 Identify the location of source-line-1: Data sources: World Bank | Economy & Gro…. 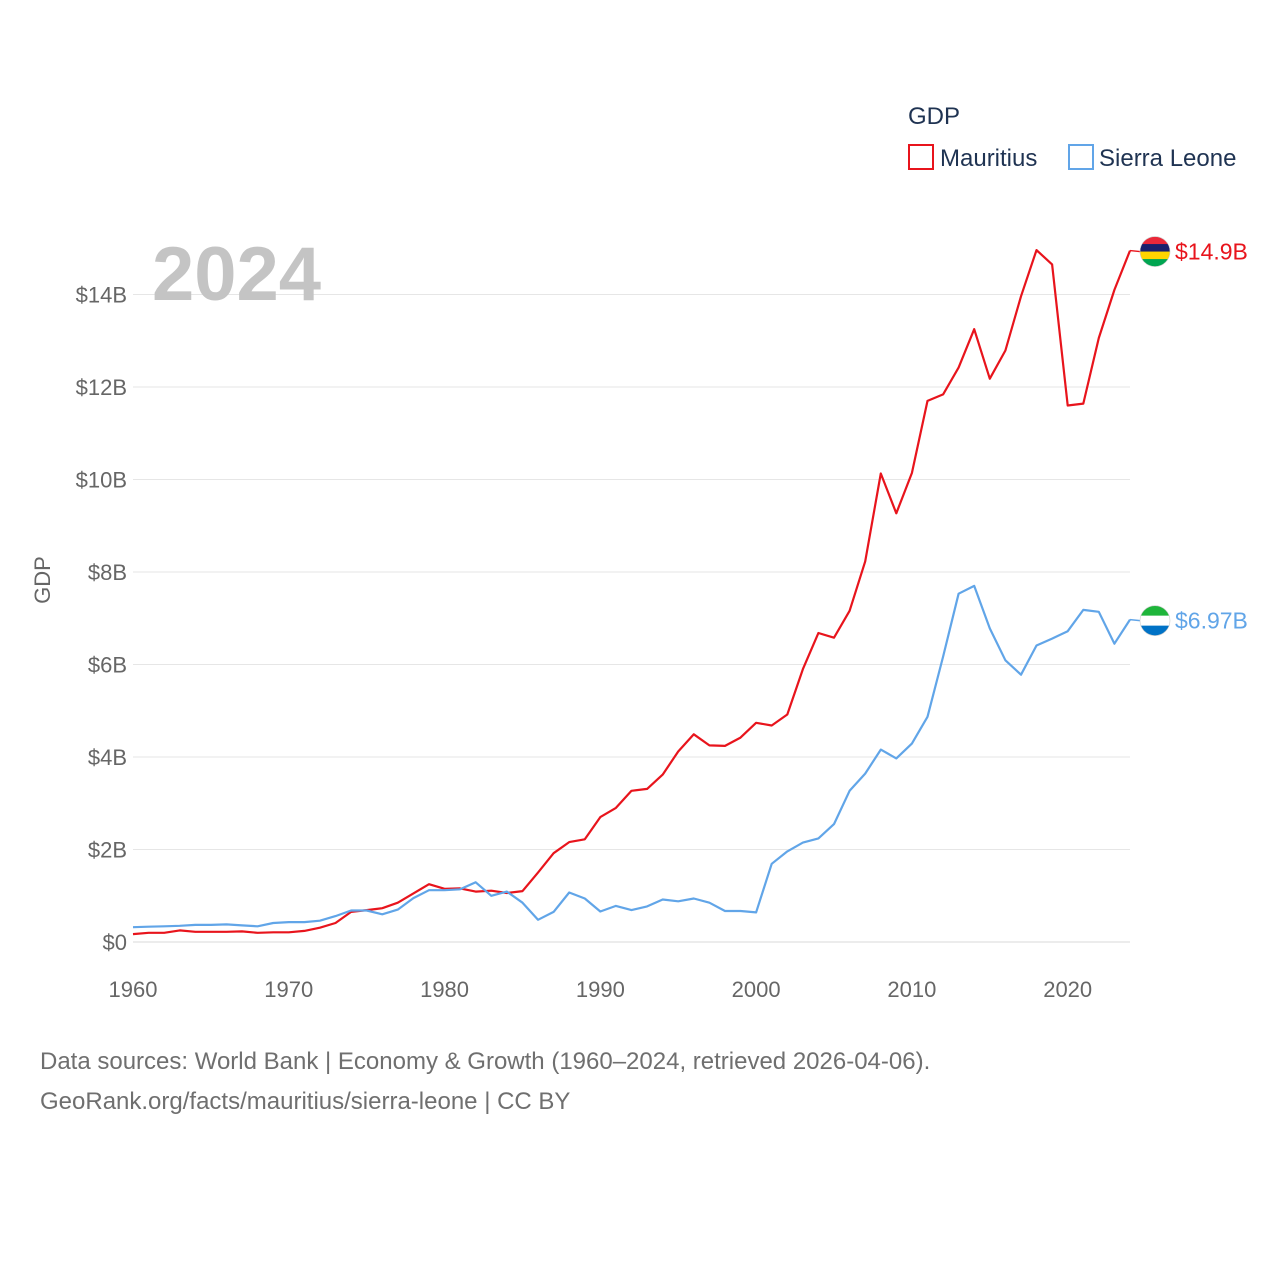
(485, 1061).